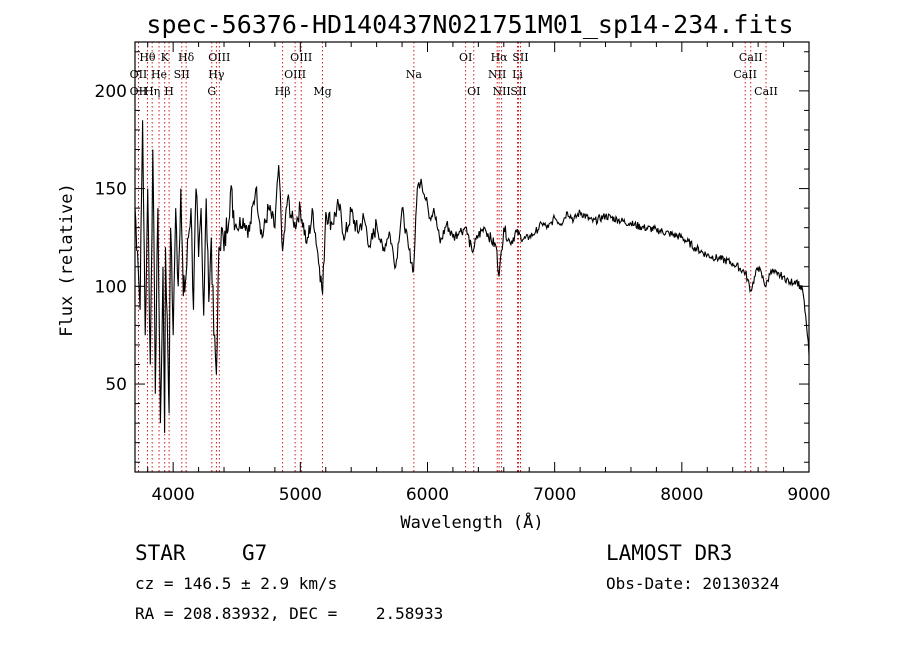 This screenshot has width=900, height=649. I want to click on line-marker-label: Hβ, so click(283, 91).